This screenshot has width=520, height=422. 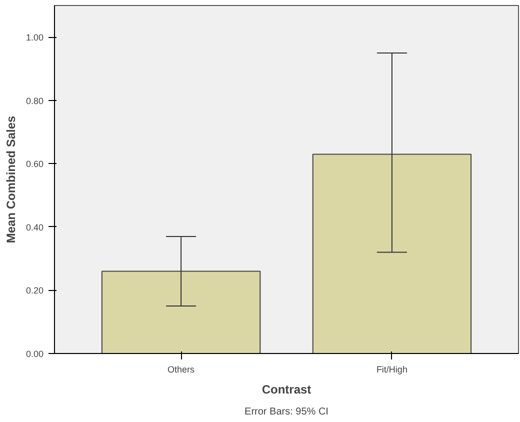 I want to click on x-tick-label: Others, so click(x=182, y=369).